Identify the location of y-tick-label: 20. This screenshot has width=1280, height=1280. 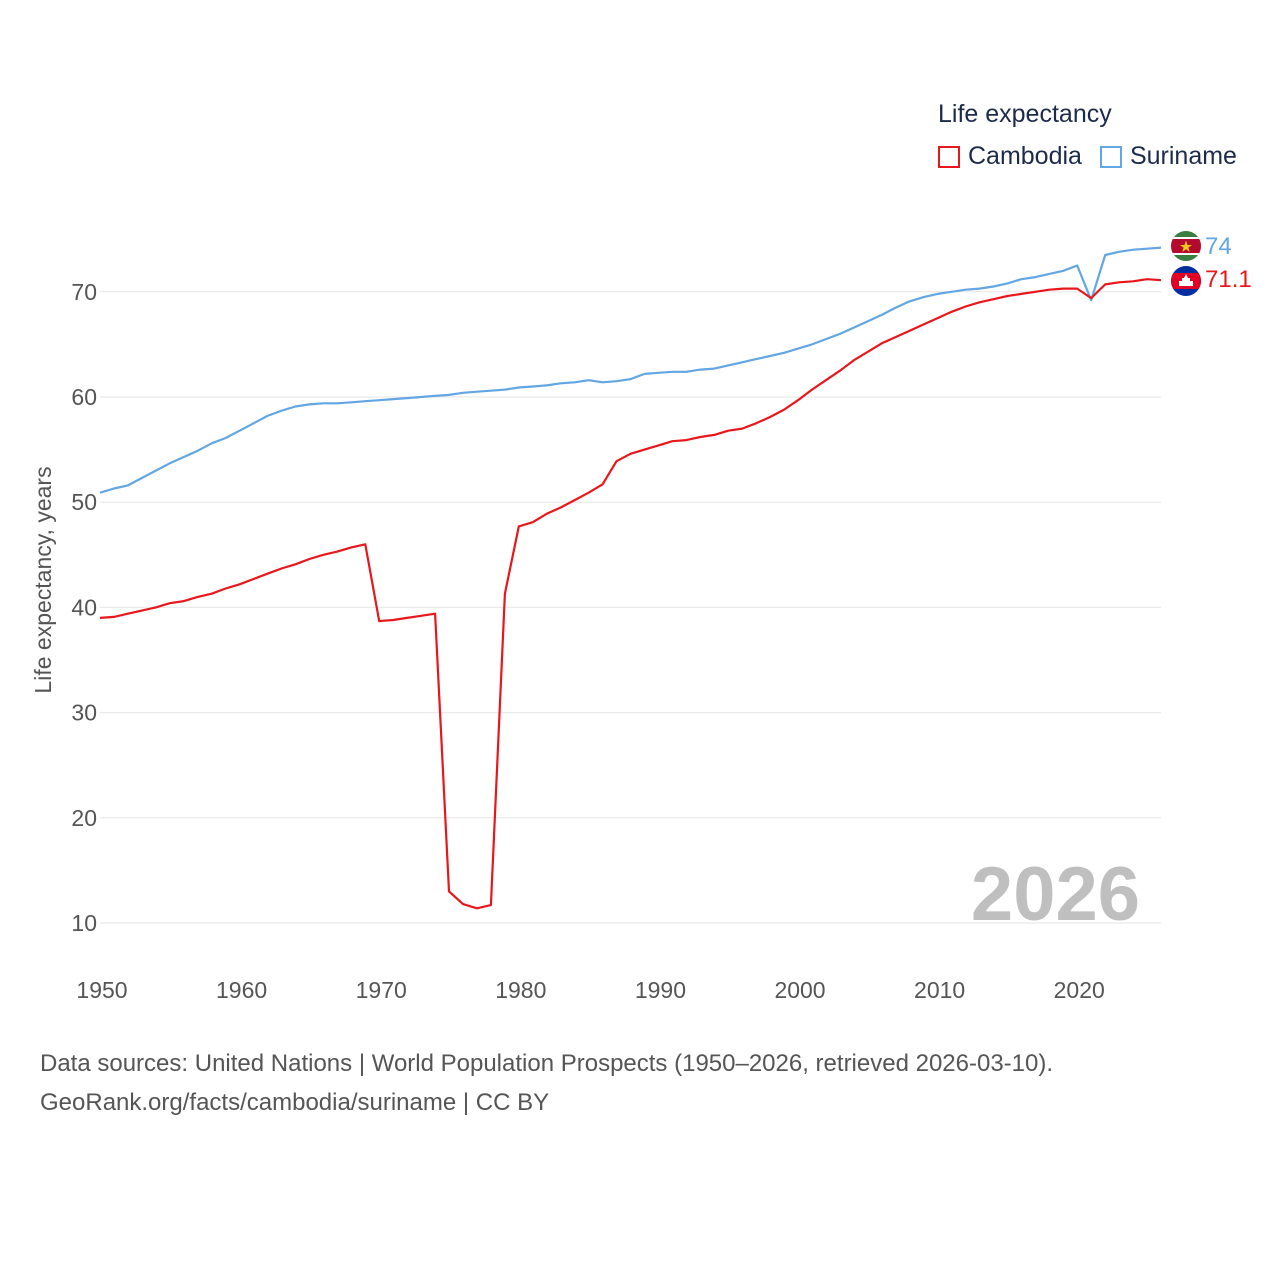
(84, 818).